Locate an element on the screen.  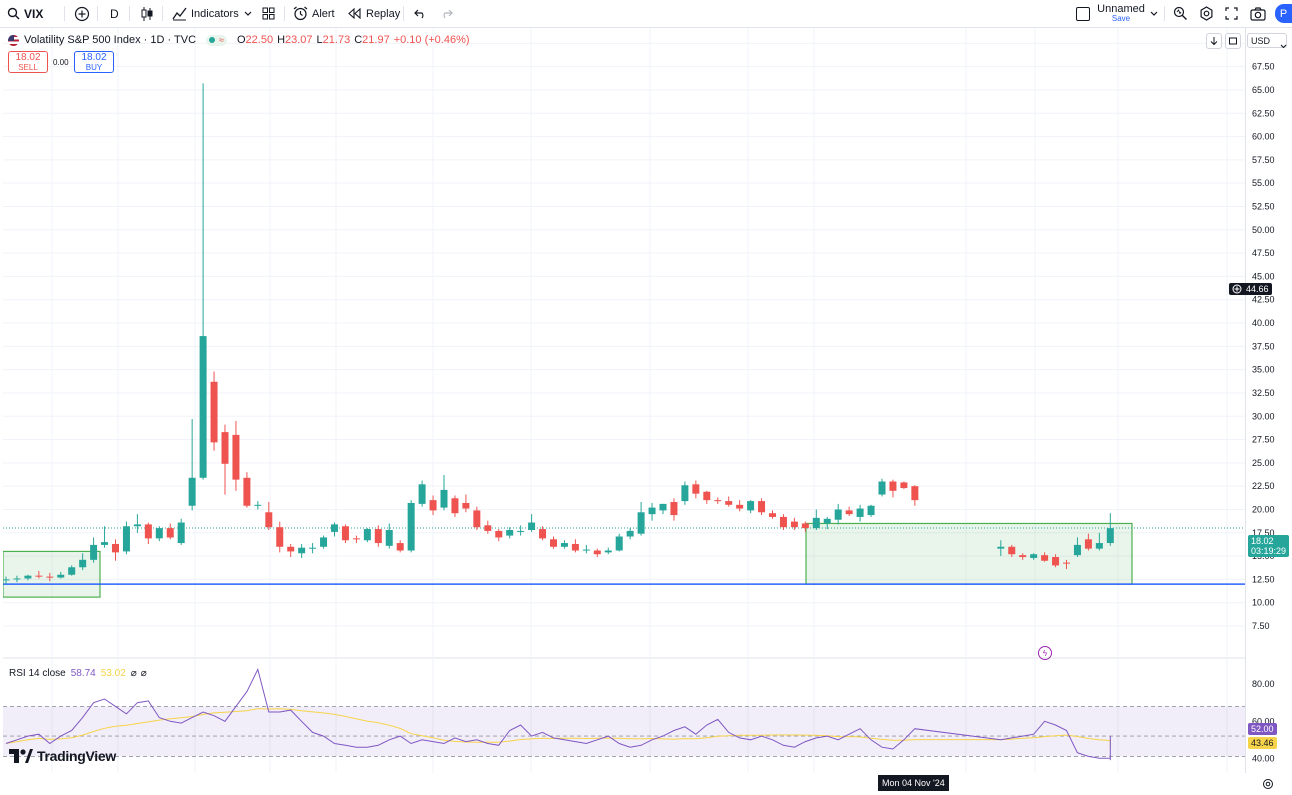
interval-button: D is located at coordinates (114, 13).